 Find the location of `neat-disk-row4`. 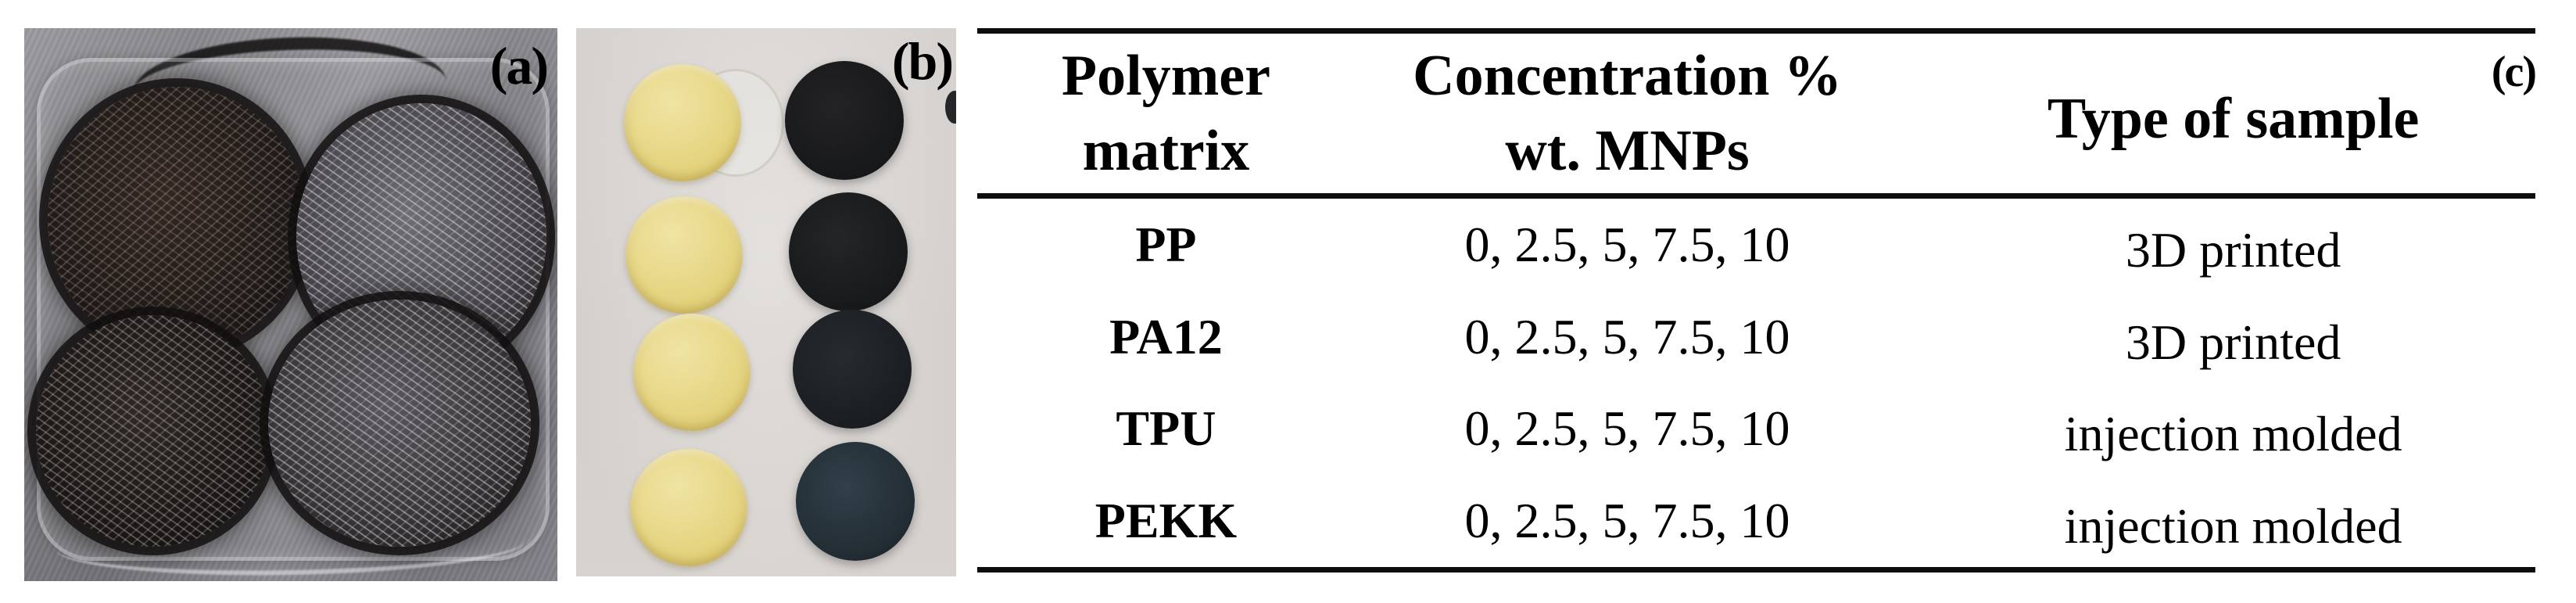

neat-disk-row4 is located at coordinates (688, 508).